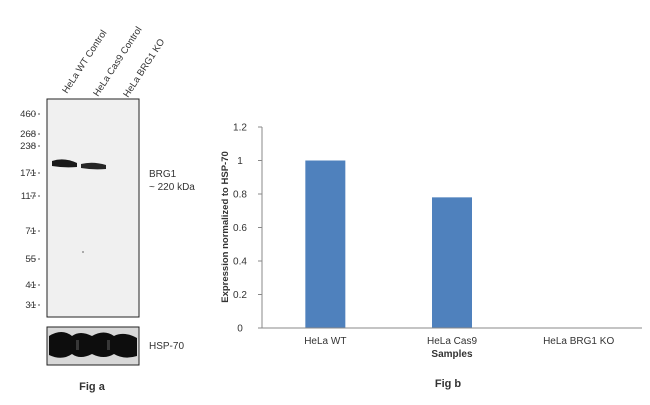  Describe the element at coordinates (225, 227) in the screenshot. I see `y-axis-title: Expression normalized to HSP-70` at that location.